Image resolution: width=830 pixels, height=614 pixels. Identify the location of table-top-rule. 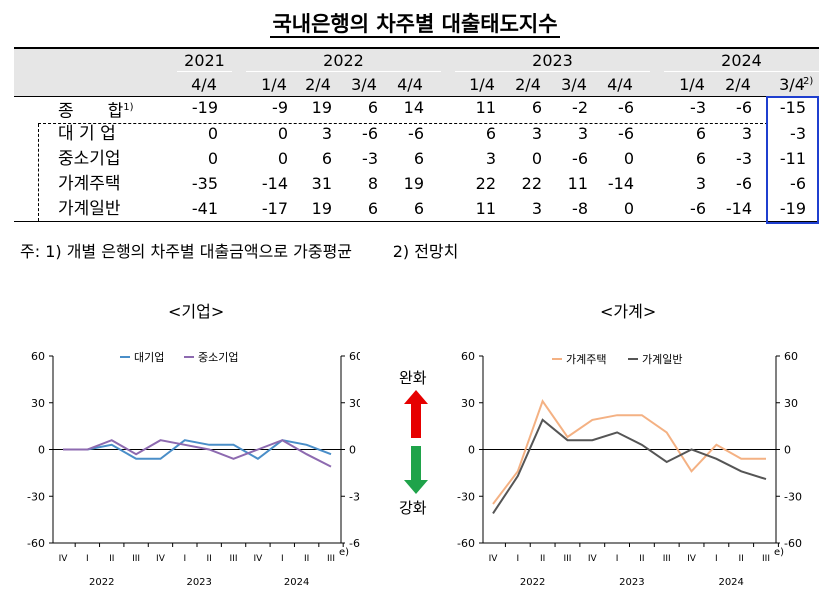
(416, 48).